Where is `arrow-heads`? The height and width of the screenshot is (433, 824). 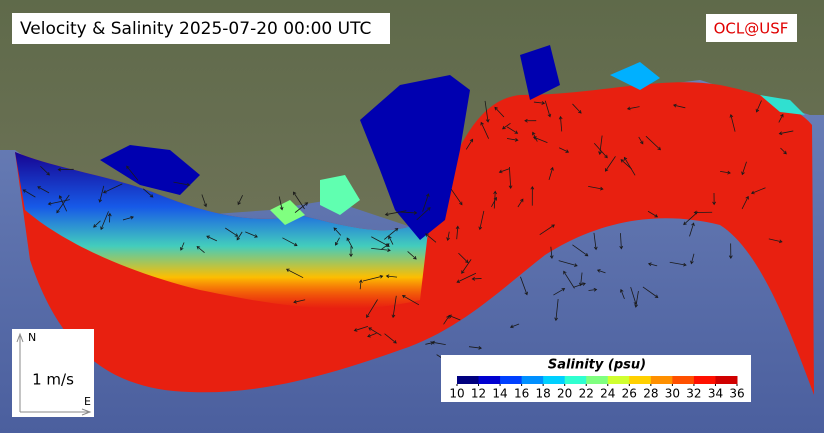
arrow-heads is located at coordinates (54, 374).